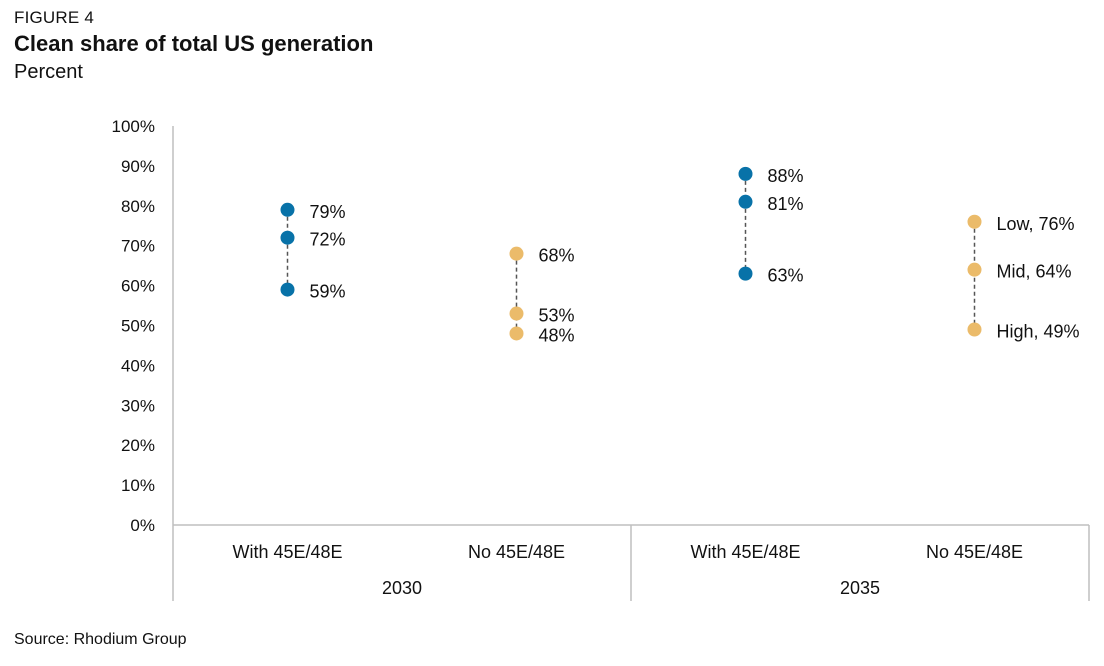 Image resolution: width=1104 pixels, height=666 pixels. What do you see at coordinates (328, 212) in the screenshot?
I see `data-label: 79%` at bounding box center [328, 212].